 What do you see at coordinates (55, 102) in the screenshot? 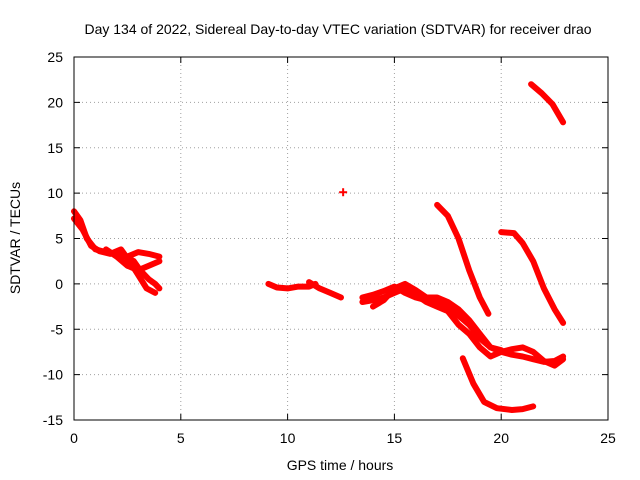
I see `y-tick-label: 20` at bounding box center [55, 102].